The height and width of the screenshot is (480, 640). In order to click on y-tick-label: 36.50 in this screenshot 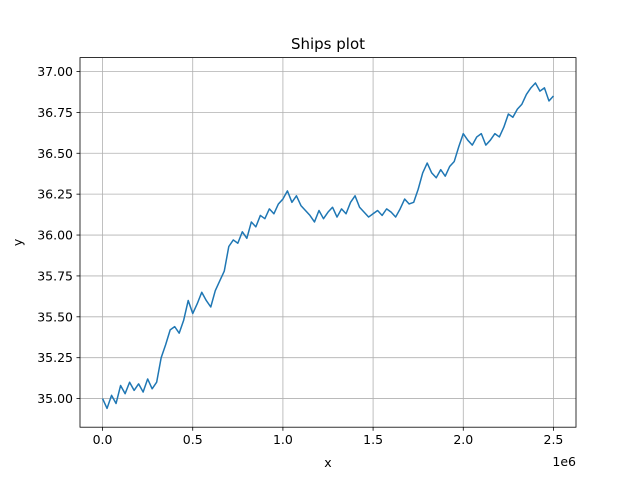, I will do `click(55, 153)`.